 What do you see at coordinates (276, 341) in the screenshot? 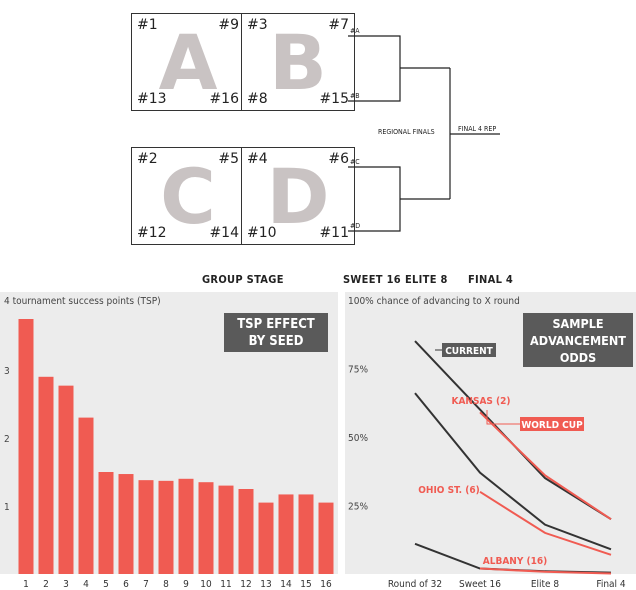
I see `tsp-title-line-2: BY SEED` at bounding box center [276, 341].